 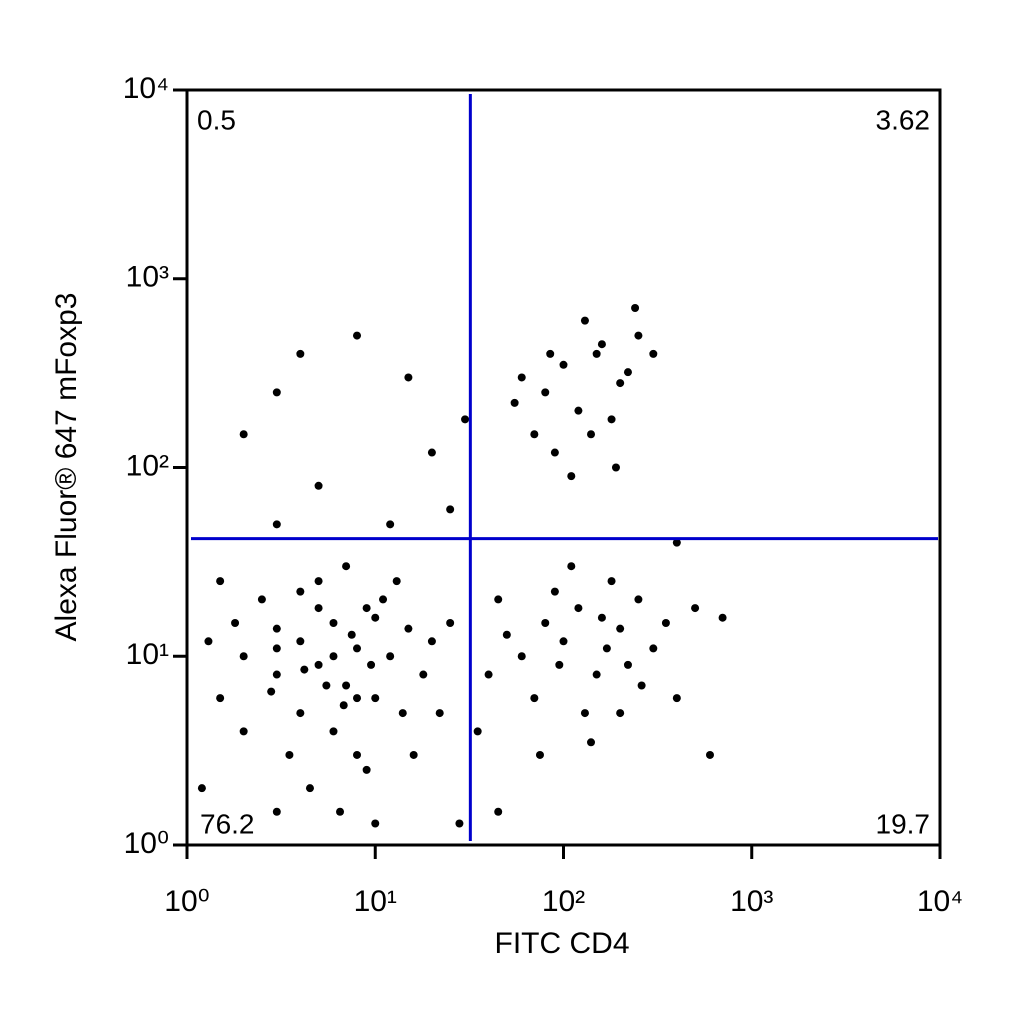 What do you see at coordinates (147, 277) in the screenshot?
I see `y-tick-label: 10³` at bounding box center [147, 277].